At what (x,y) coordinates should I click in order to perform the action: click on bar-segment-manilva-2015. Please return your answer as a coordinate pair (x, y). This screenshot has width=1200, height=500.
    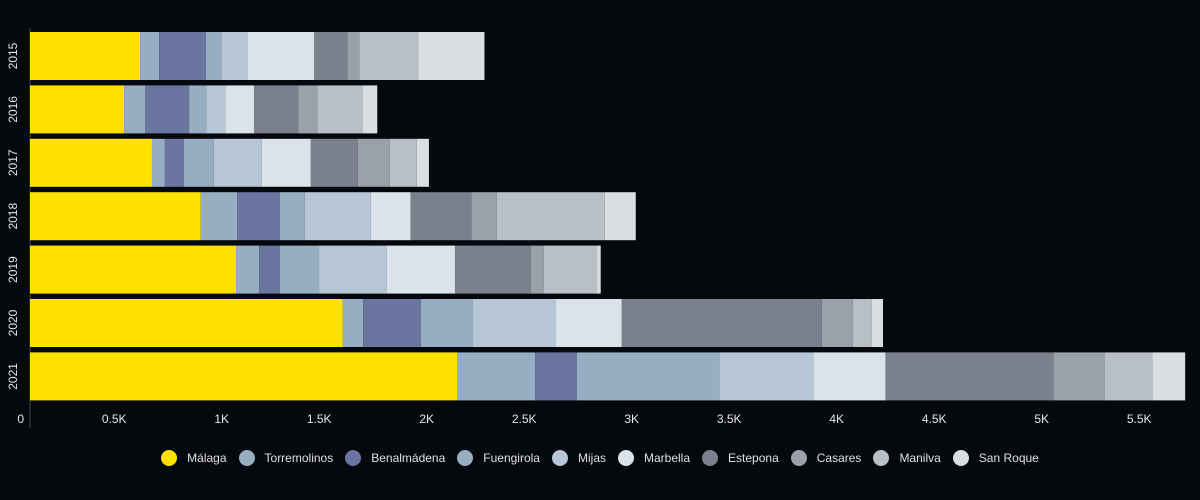
    Looking at the image, I should click on (389, 56).